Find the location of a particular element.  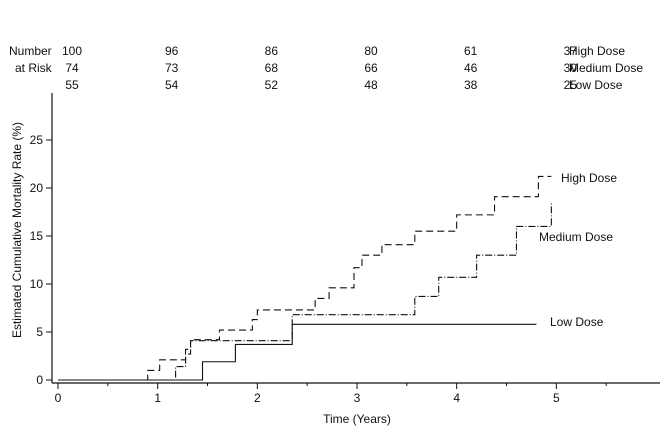

risk-cell: 66 is located at coordinates (371, 68).